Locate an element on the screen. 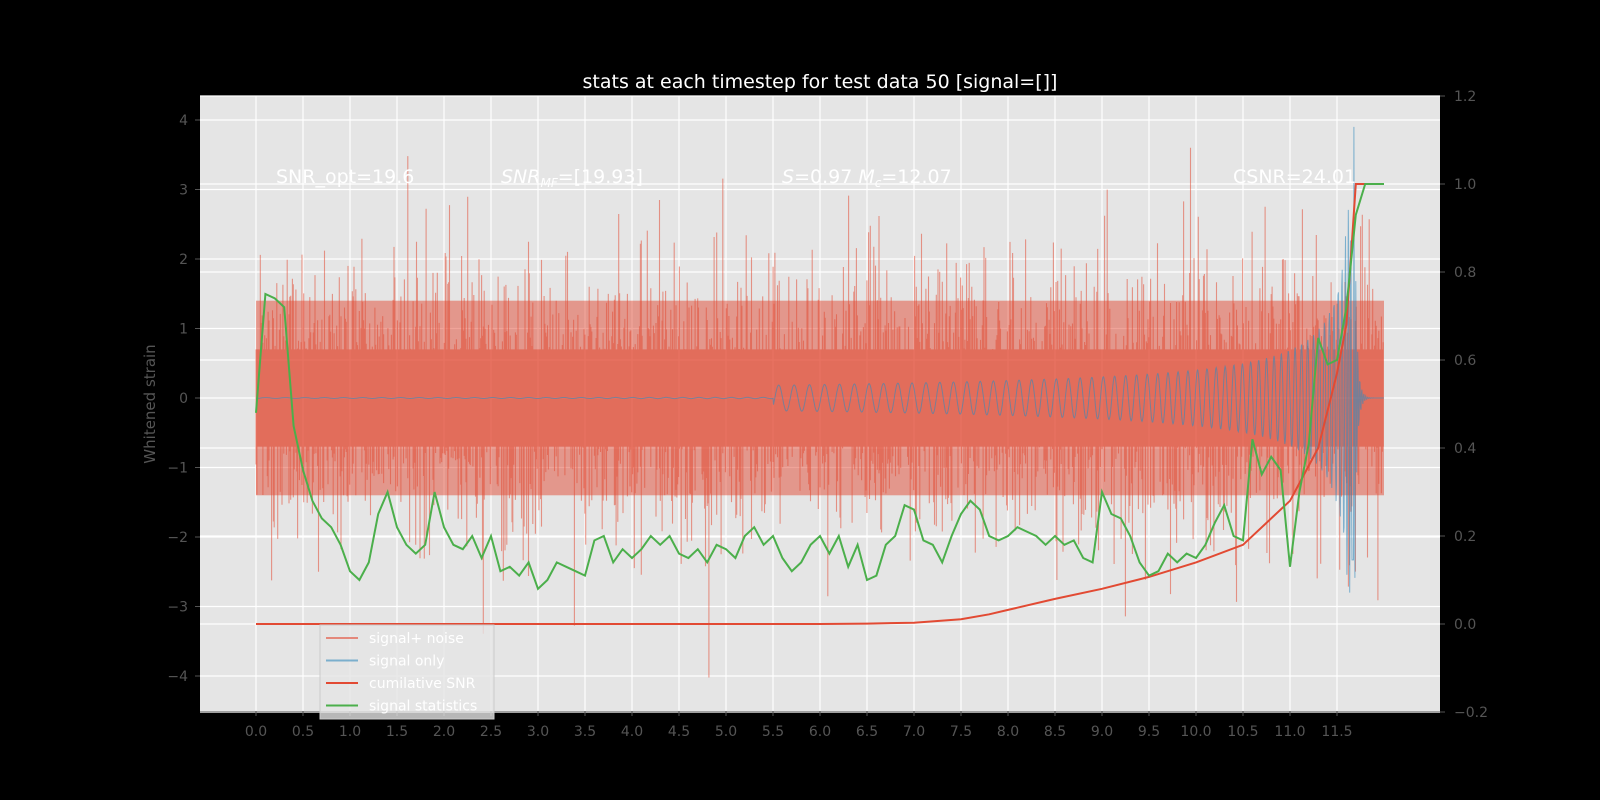 The height and width of the screenshot is (800, 1600). x-tick-label: 0.5 is located at coordinates (303, 732).